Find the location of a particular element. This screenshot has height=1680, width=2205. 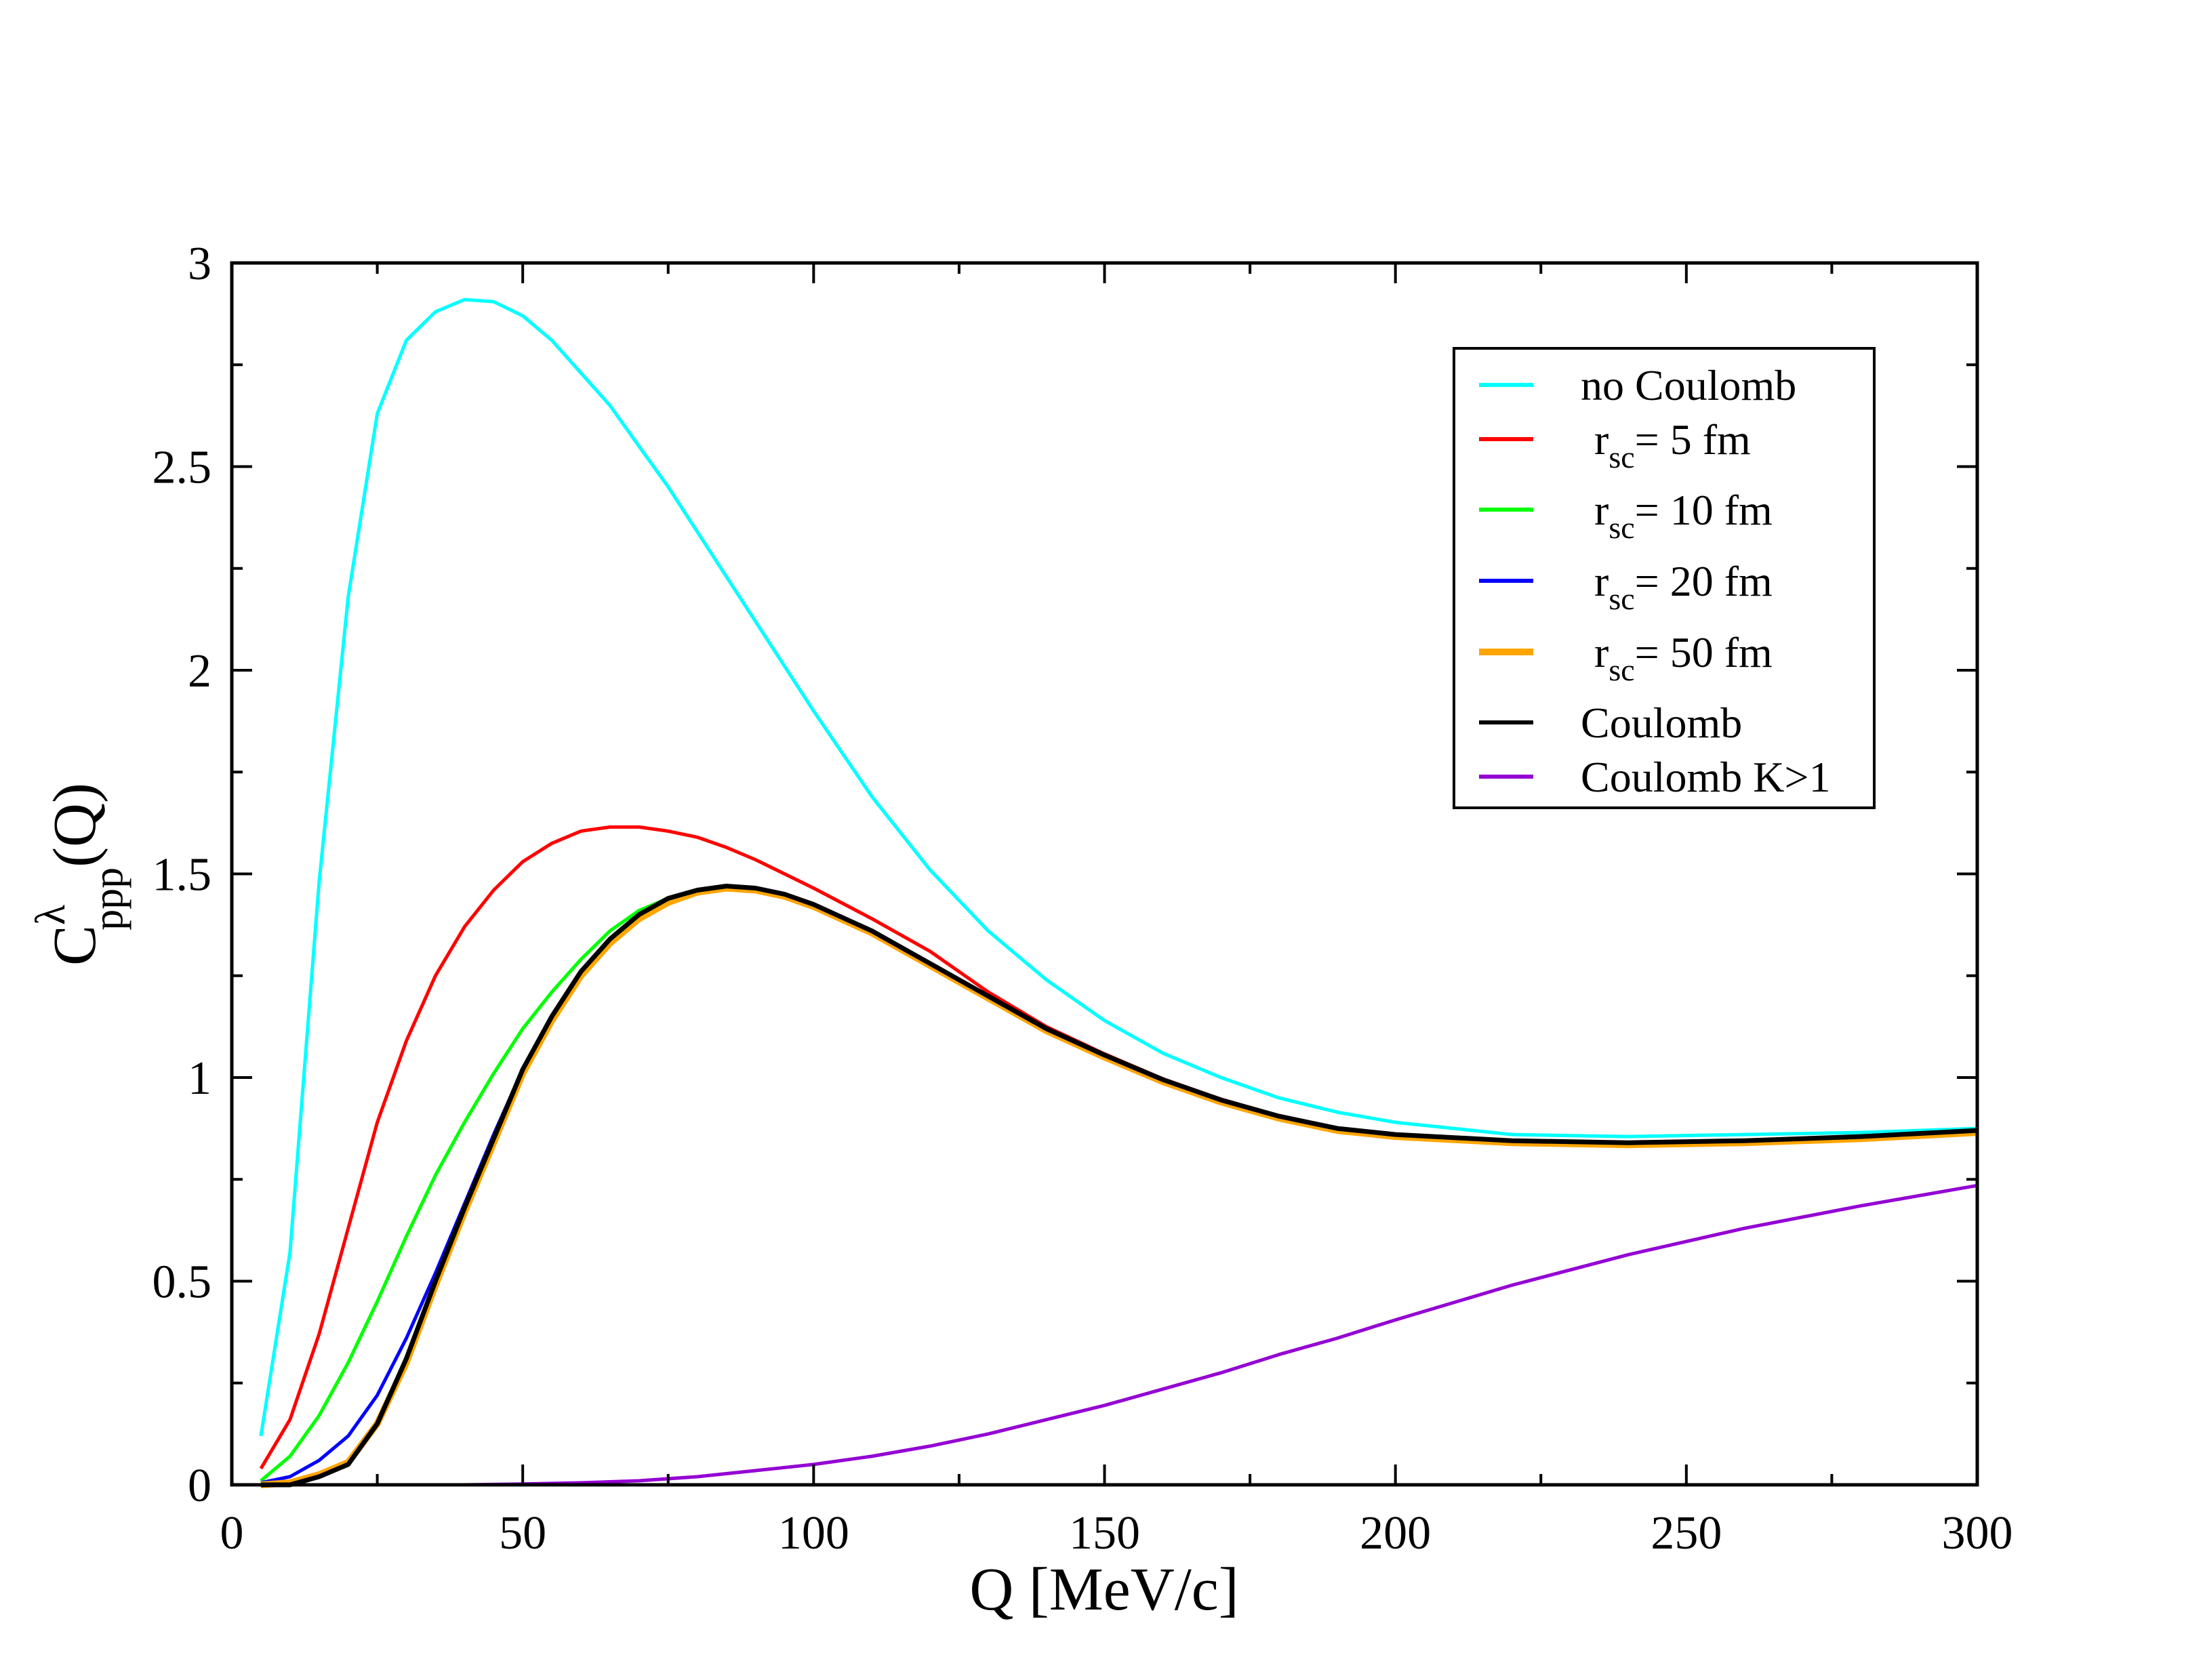

y-title-main: C is located at coordinates (74, 946).